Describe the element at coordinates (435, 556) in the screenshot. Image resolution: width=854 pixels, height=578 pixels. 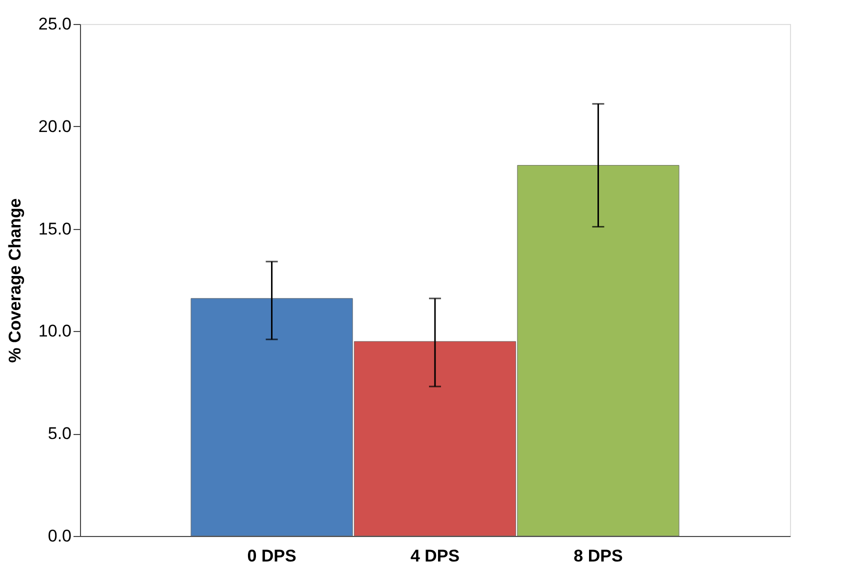
I see `x-tick-label: 4 DPS` at that location.